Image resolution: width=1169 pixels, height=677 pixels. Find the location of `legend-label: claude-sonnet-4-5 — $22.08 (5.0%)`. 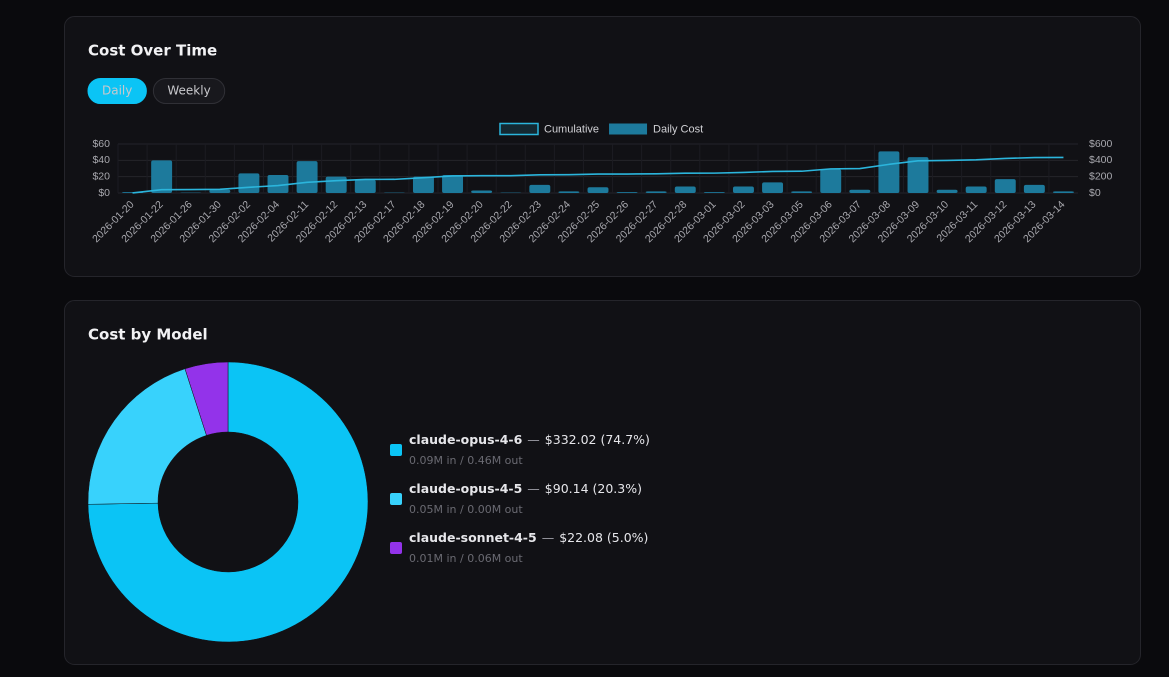

legend-label: claude-sonnet-4-5 — $22.08 (5.0%) is located at coordinates (528, 537).